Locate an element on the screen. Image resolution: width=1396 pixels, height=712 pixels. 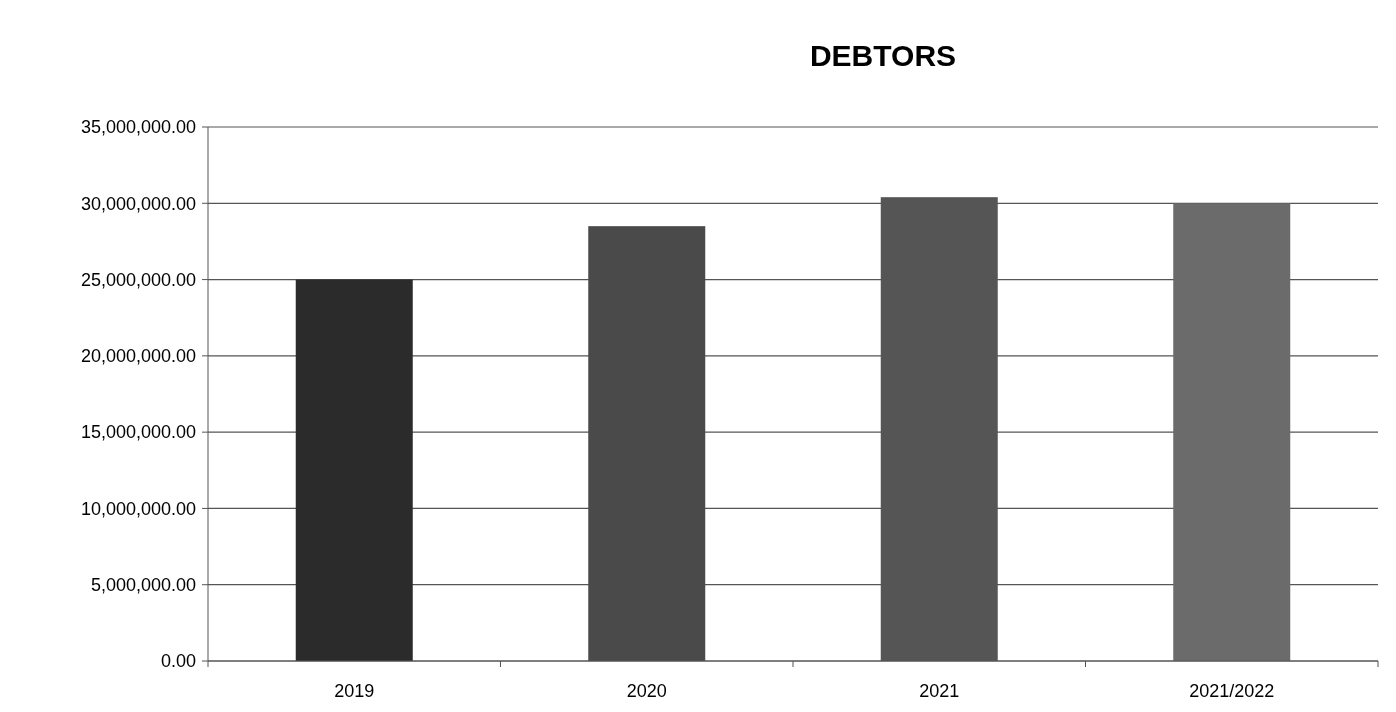
y-tick-label: 30,000,000.00 is located at coordinates (138, 203).